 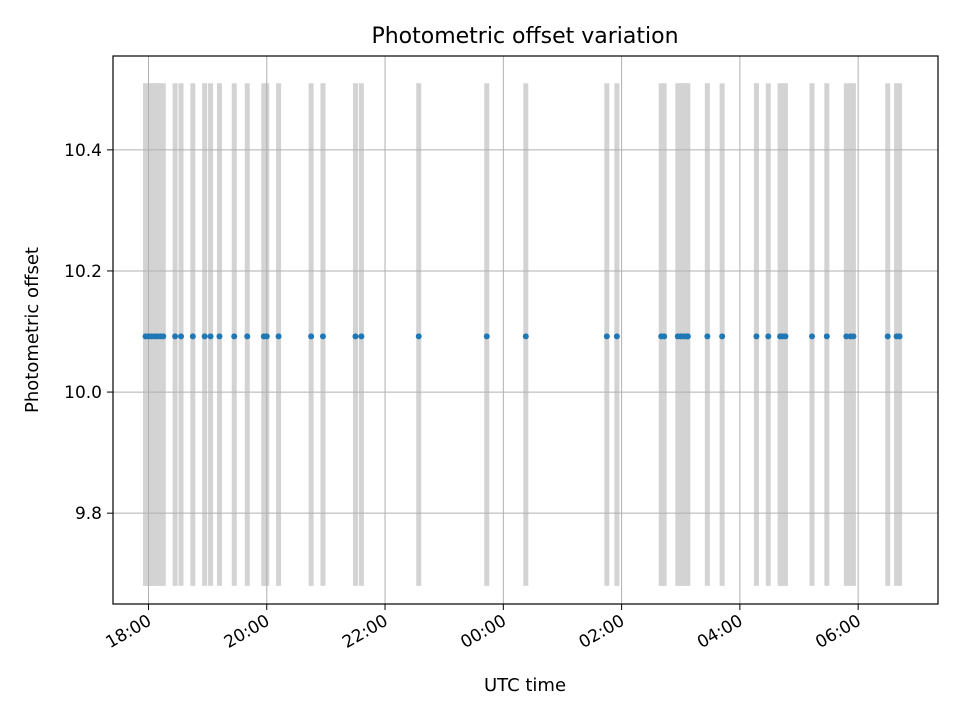 What do you see at coordinates (83, 151) in the screenshot?
I see `y-tick-label: 10.4` at bounding box center [83, 151].